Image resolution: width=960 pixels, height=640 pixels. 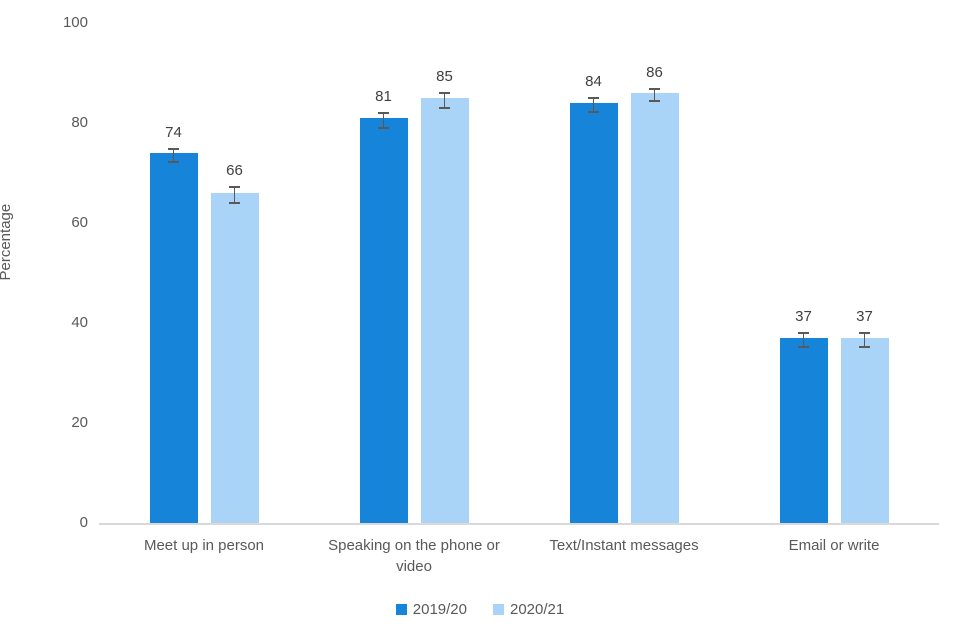 I want to click on value-label-2020-21-speaking-on-the-phone-or-video: 85, so click(x=444, y=76).